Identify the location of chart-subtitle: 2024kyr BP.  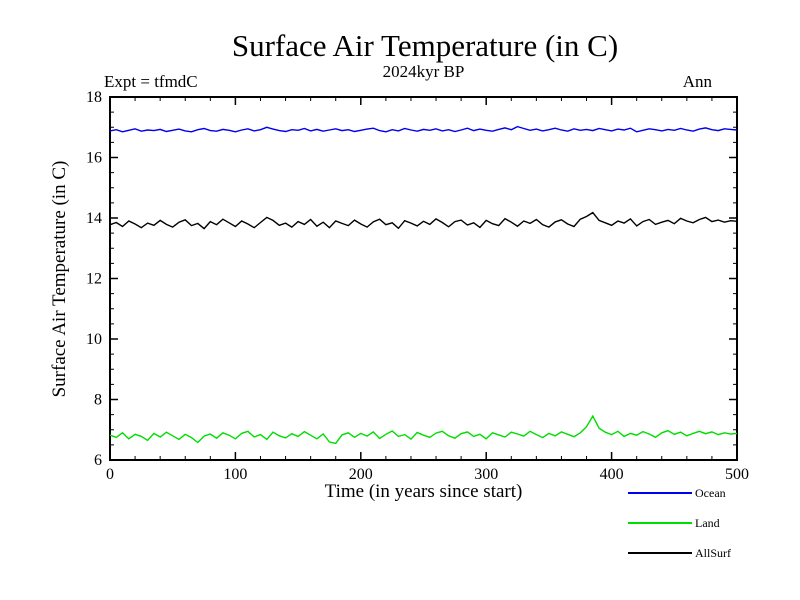
(423, 71).